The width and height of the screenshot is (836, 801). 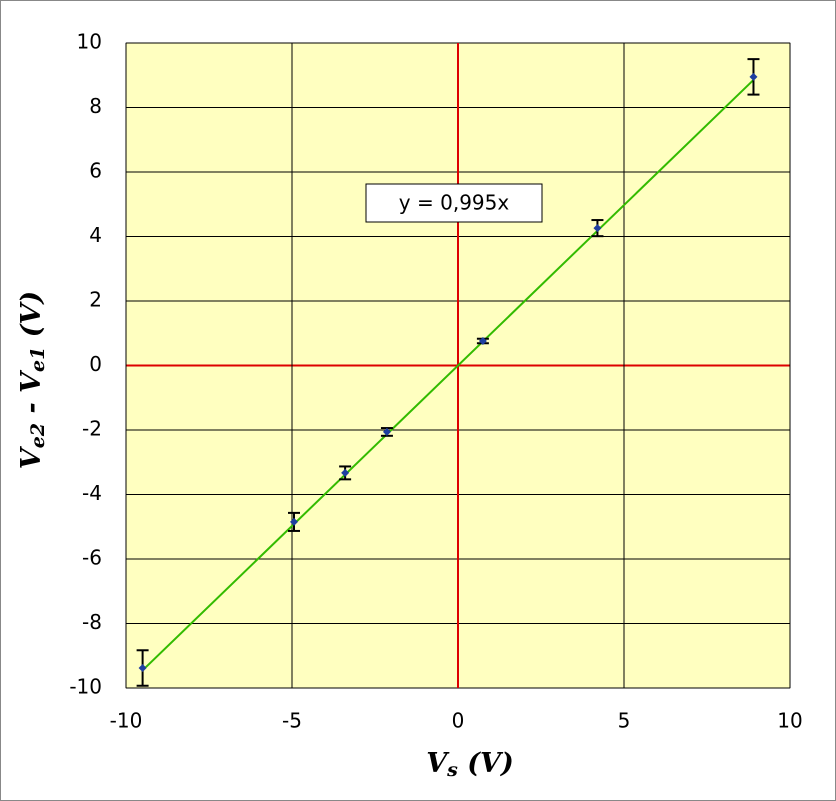 What do you see at coordinates (452, 770) in the screenshot?
I see `label-part: s` at bounding box center [452, 770].